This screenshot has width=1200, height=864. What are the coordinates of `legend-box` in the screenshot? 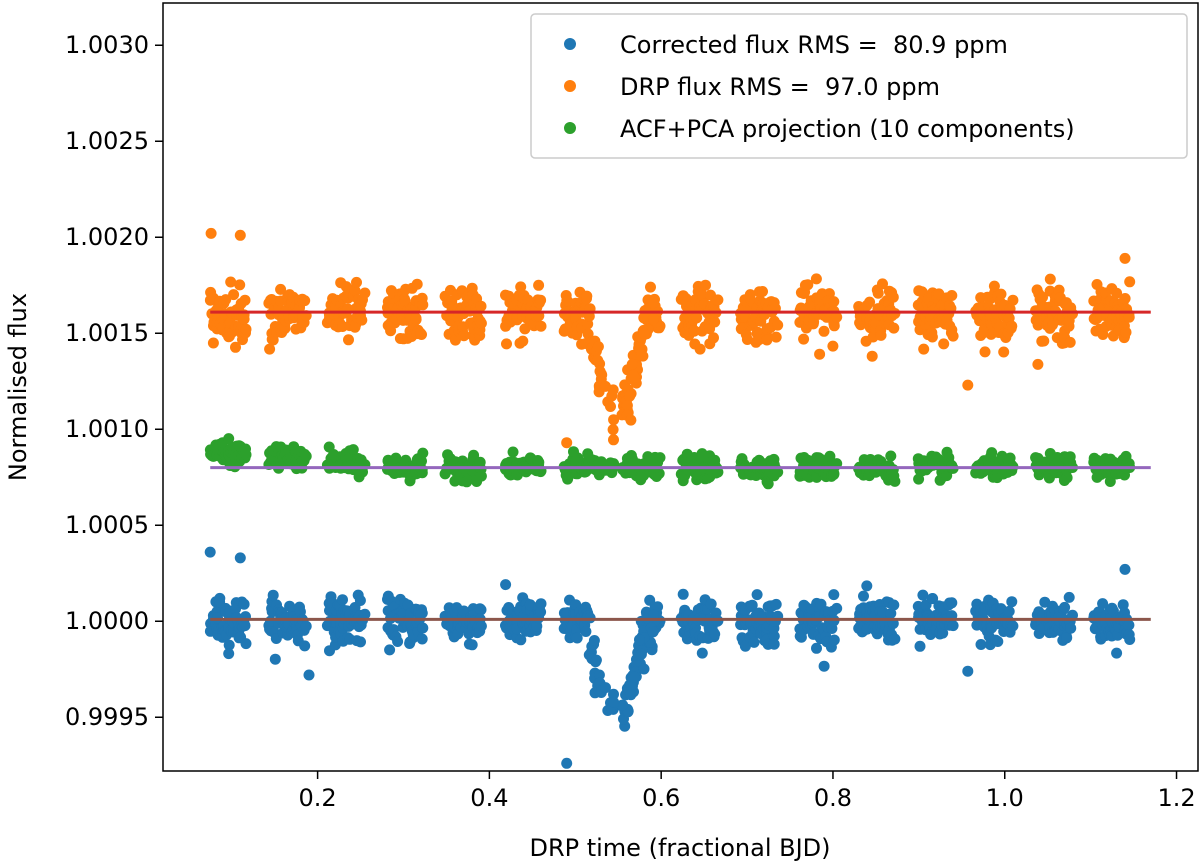 It's located at (859, 86).